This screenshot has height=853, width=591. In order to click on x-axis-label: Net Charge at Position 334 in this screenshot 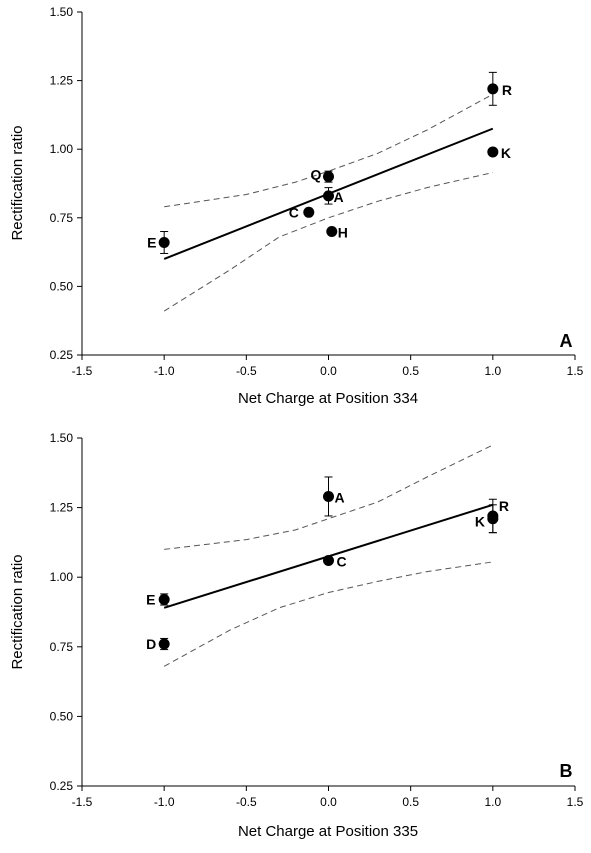, I will do `click(328, 398)`.